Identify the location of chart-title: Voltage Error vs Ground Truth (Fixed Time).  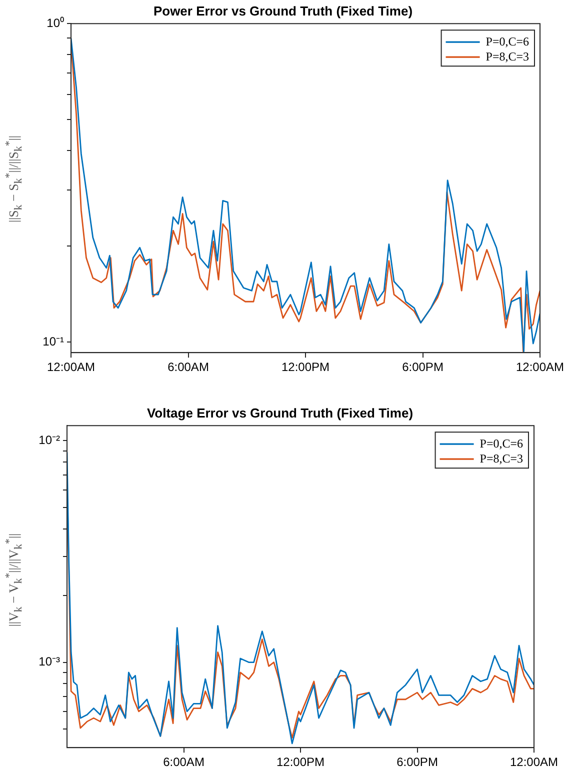
(280, 412).